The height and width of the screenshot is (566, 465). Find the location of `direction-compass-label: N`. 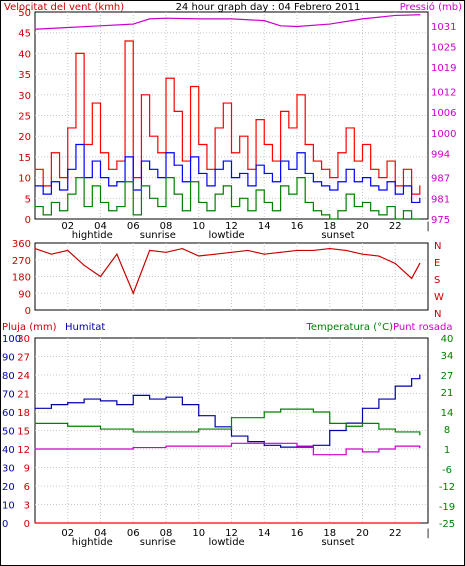

direction-compass-label: N is located at coordinates (437, 314).